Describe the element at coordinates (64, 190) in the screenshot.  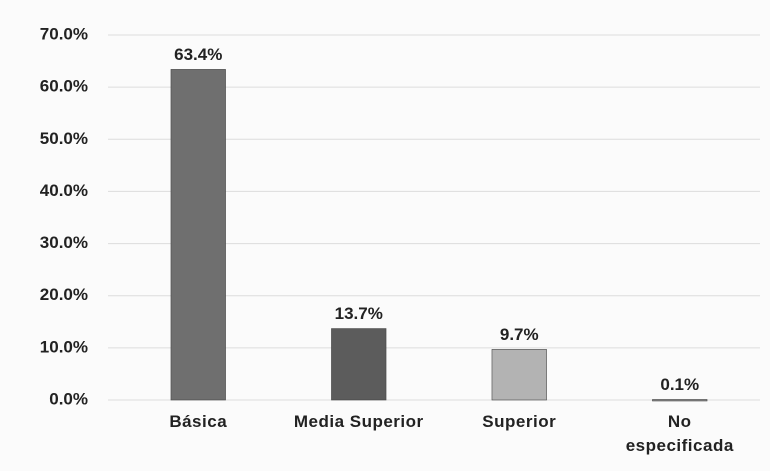
I see `y-tick-label: 40.0%` at that location.